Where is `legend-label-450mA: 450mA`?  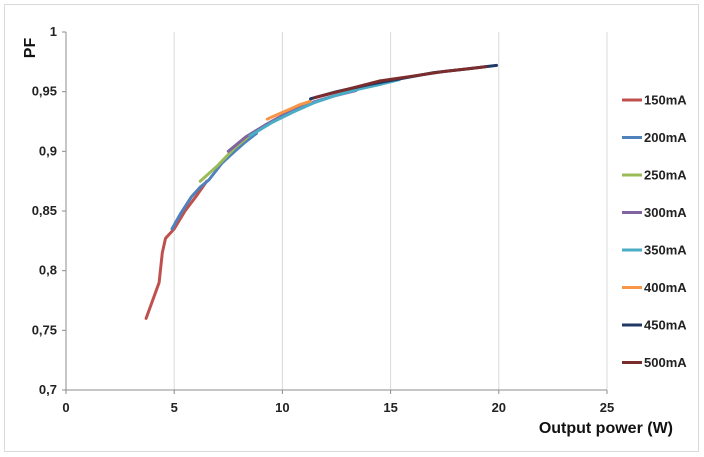 legend-label-450mA: 450mA is located at coordinates (665, 325).